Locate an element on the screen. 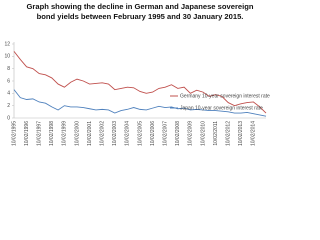 Image resolution: width=320 pixels, height=240 pixels. x-tick-label: 10/02/2007 is located at coordinates (166, 133).